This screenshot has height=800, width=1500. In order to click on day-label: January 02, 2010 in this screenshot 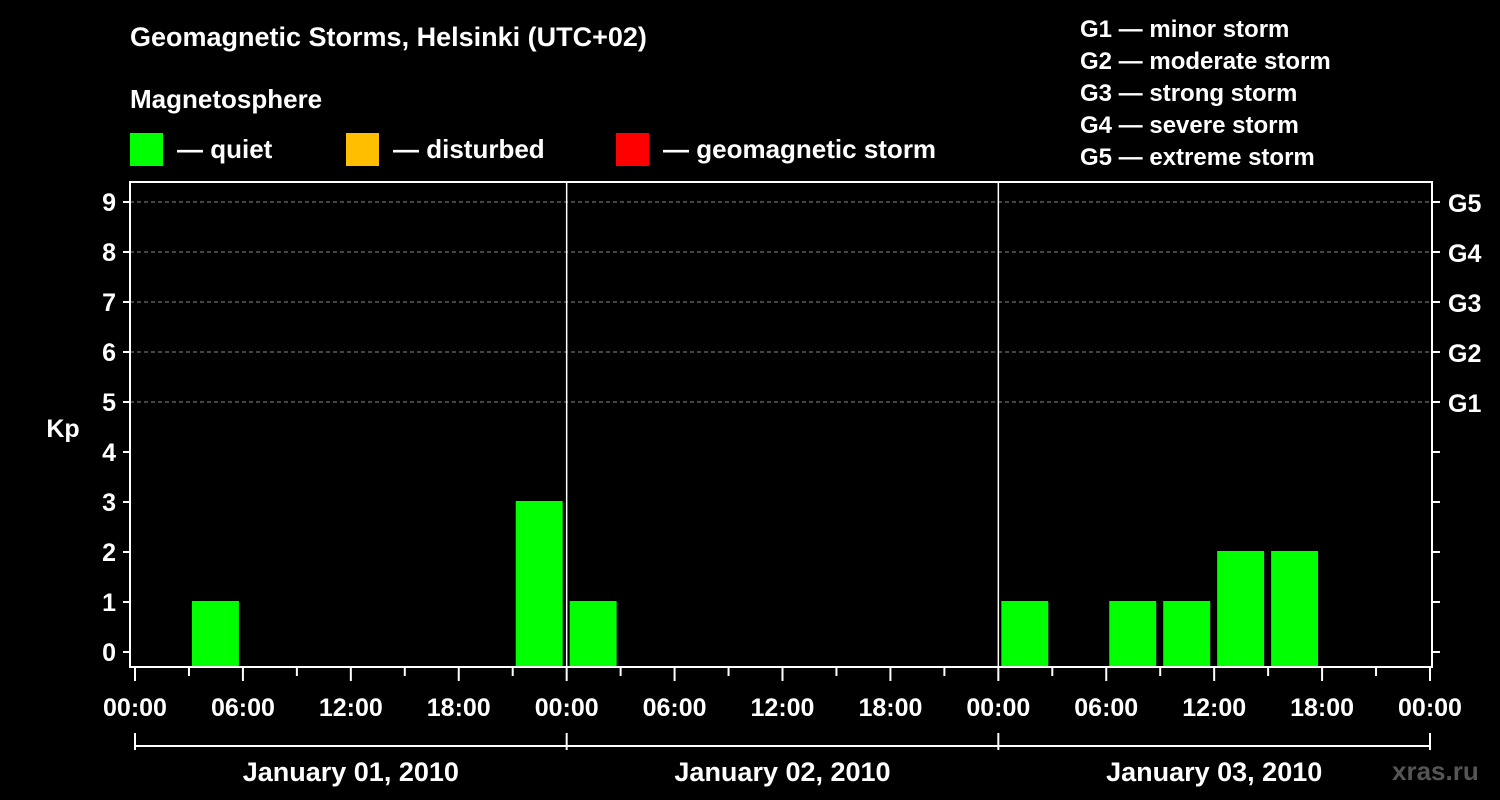, I will do `click(782, 772)`.